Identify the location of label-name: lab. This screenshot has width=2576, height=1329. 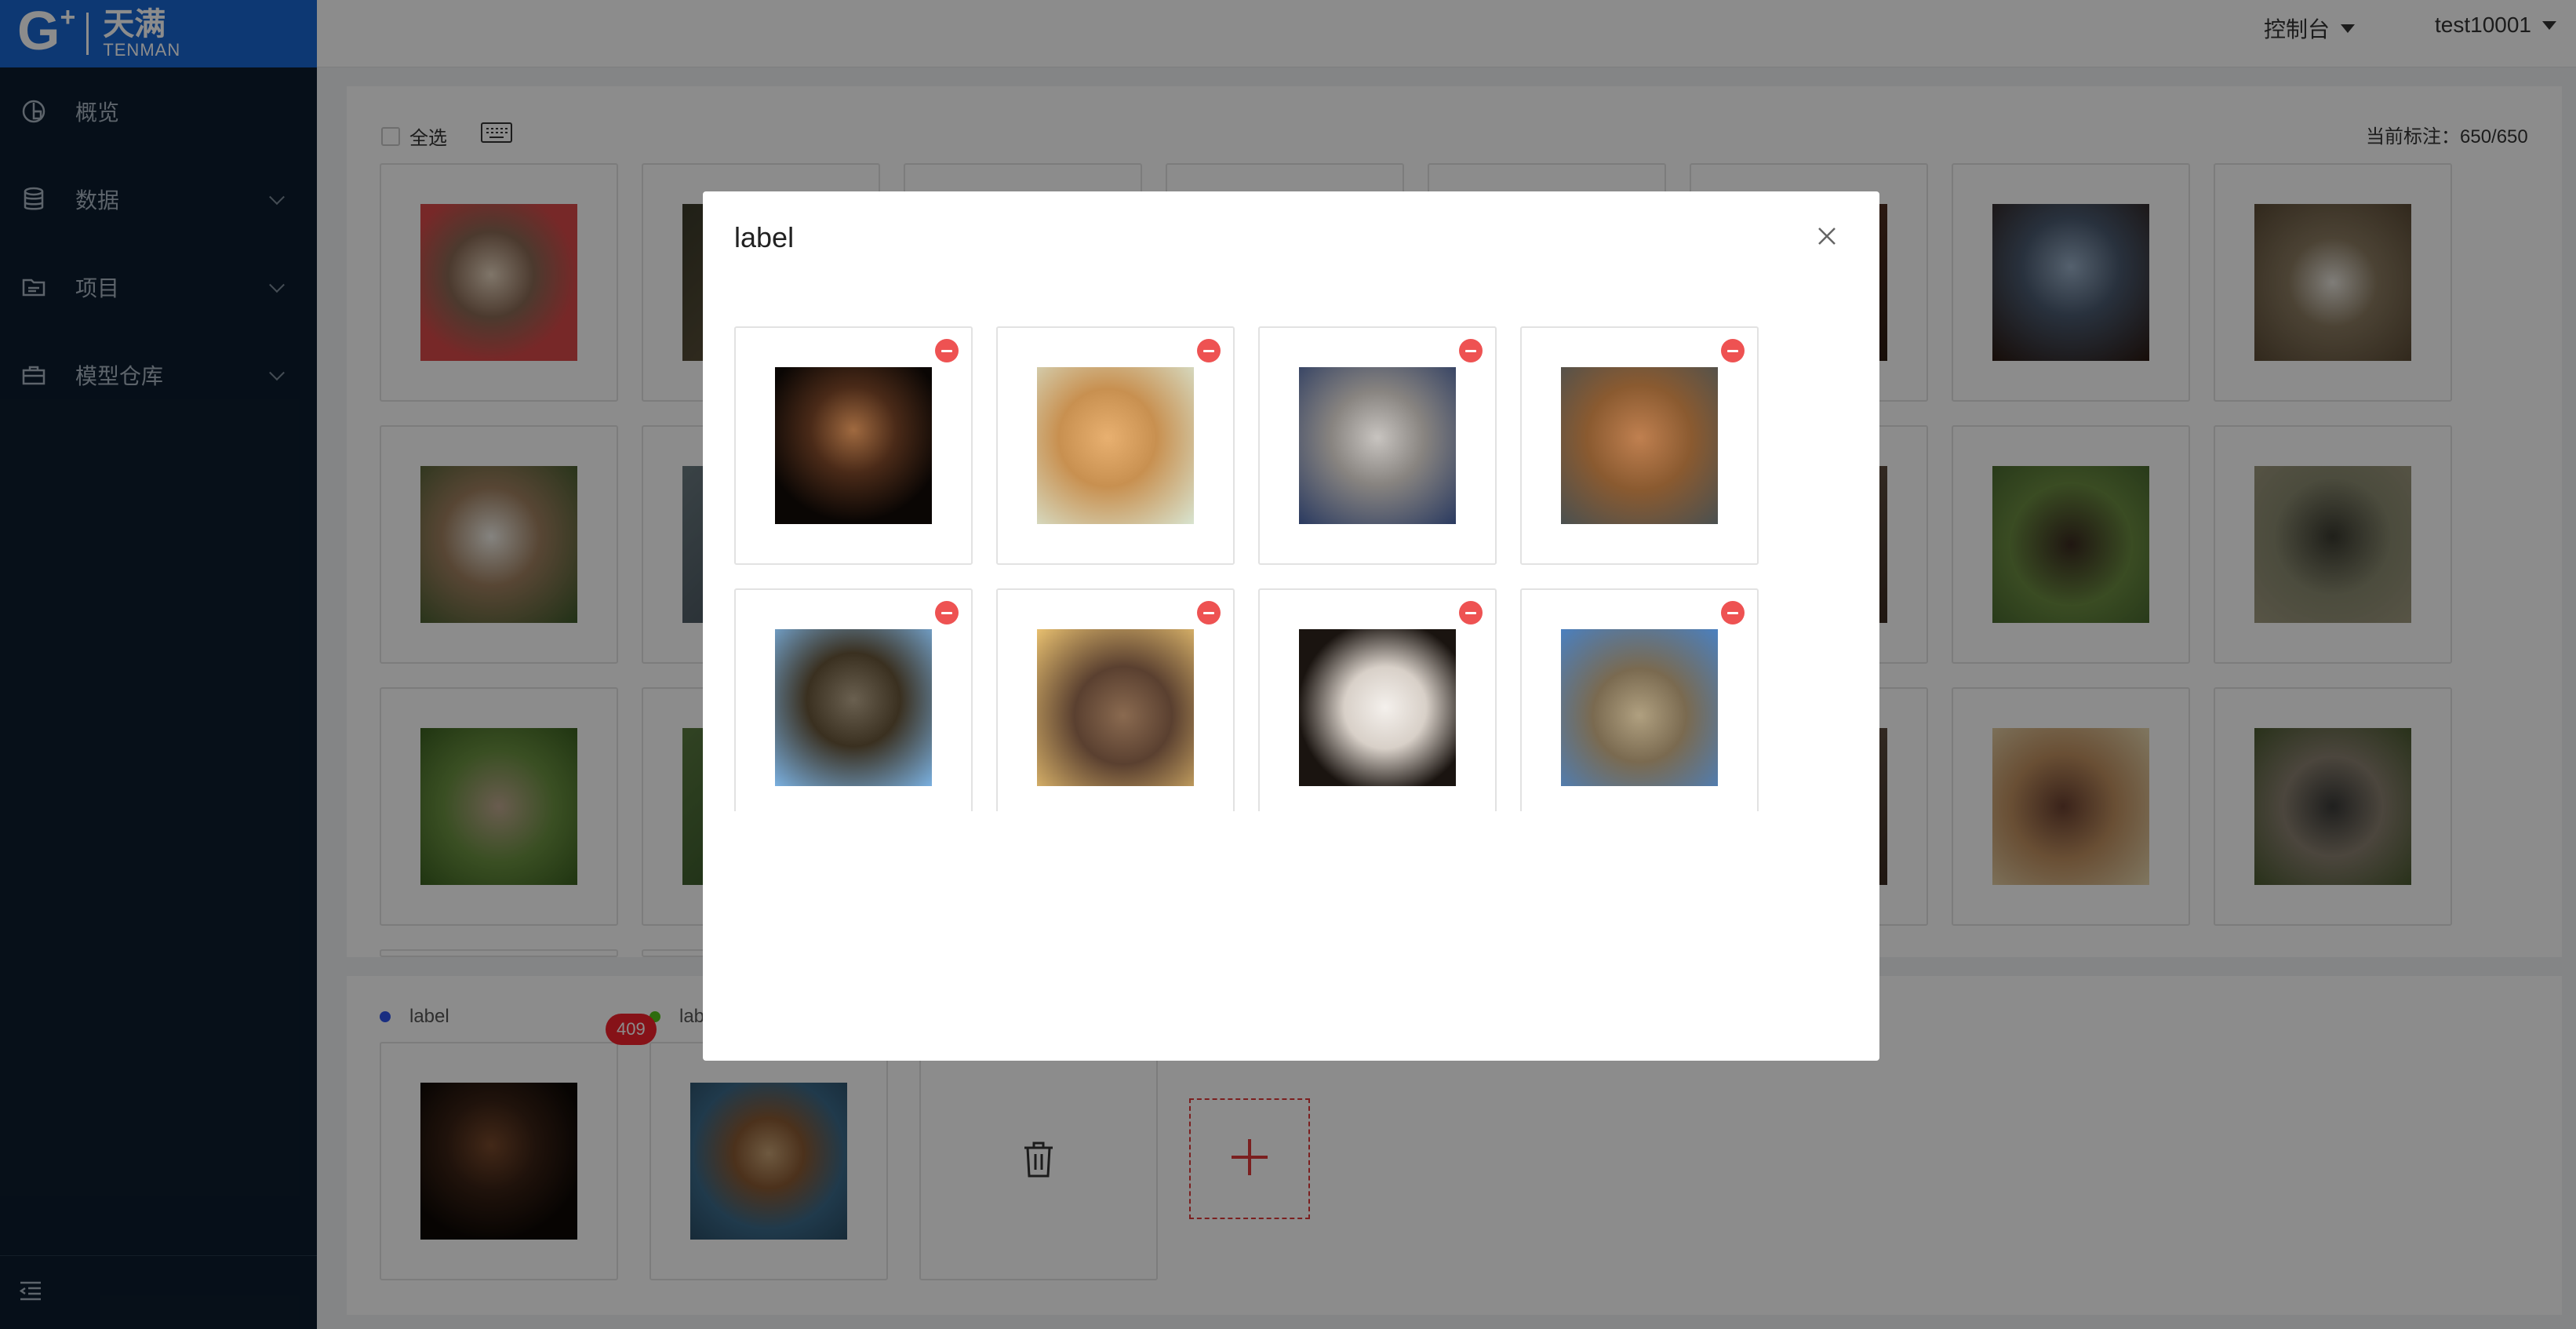
(692, 1016).